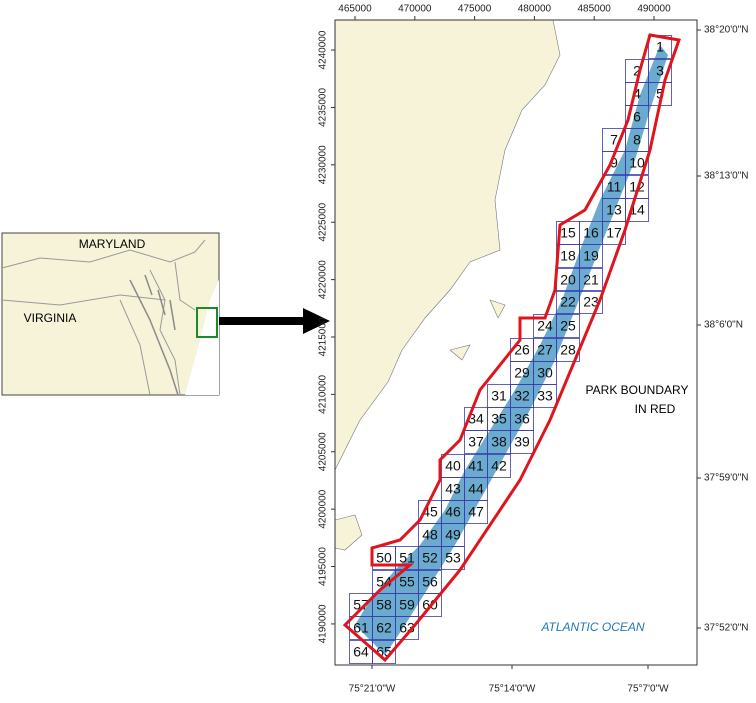  I want to click on inset-bay, so click(154, 335).